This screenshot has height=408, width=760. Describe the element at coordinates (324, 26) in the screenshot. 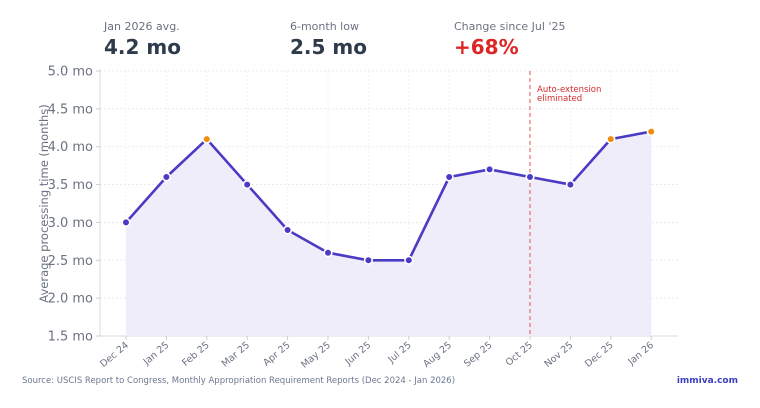

I see `stat-label: 6-month low` at that location.